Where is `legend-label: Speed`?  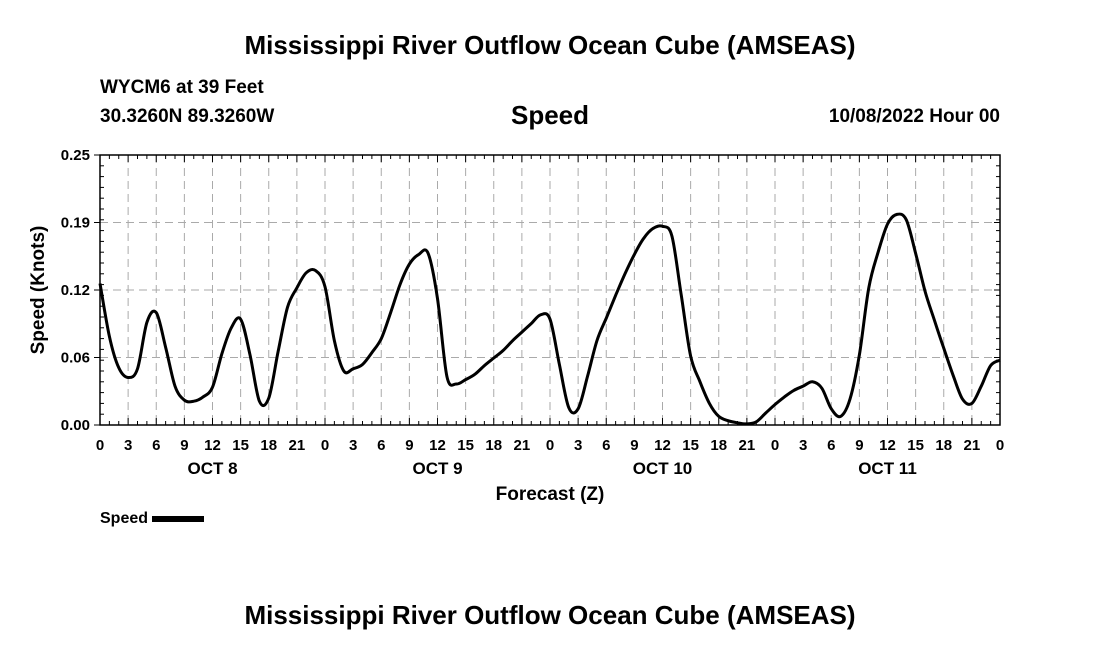 legend-label: Speed is located at coordinates (124, 518).